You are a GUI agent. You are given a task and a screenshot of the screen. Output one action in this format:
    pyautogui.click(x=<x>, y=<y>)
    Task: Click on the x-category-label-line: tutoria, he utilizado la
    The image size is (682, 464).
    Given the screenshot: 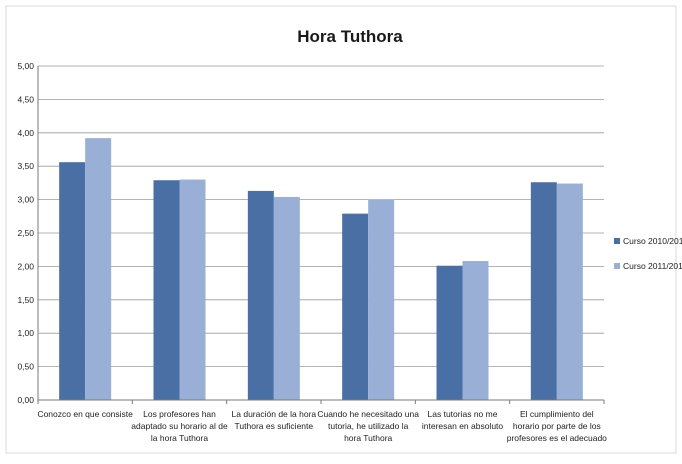 What is the action you would take?
    pyautogui.click(x=368, y=426)
    